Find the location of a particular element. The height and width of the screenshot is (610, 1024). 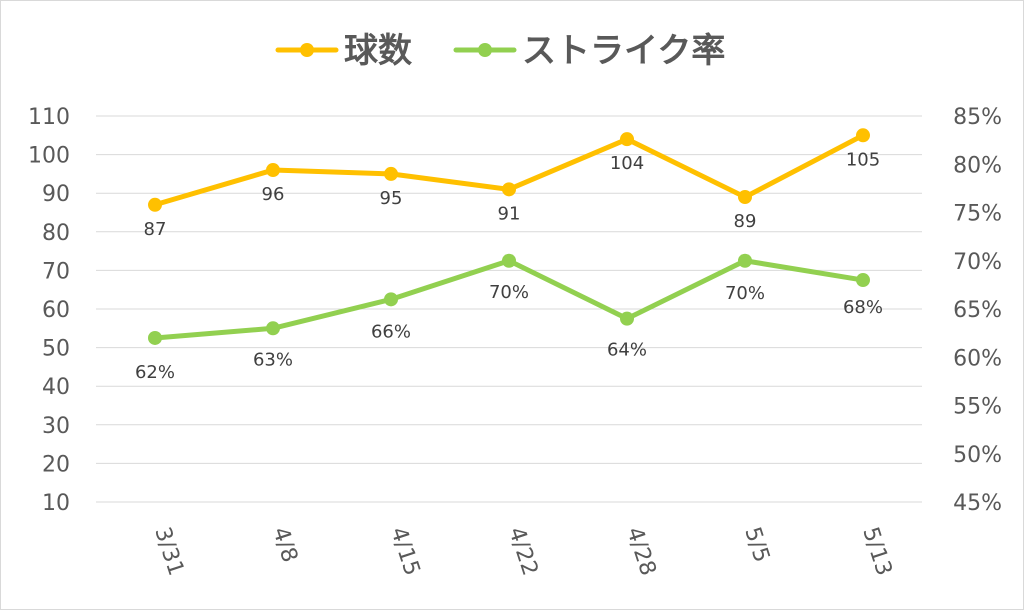

y-left-tick-label: 20 is located at coordinates (56, 464).